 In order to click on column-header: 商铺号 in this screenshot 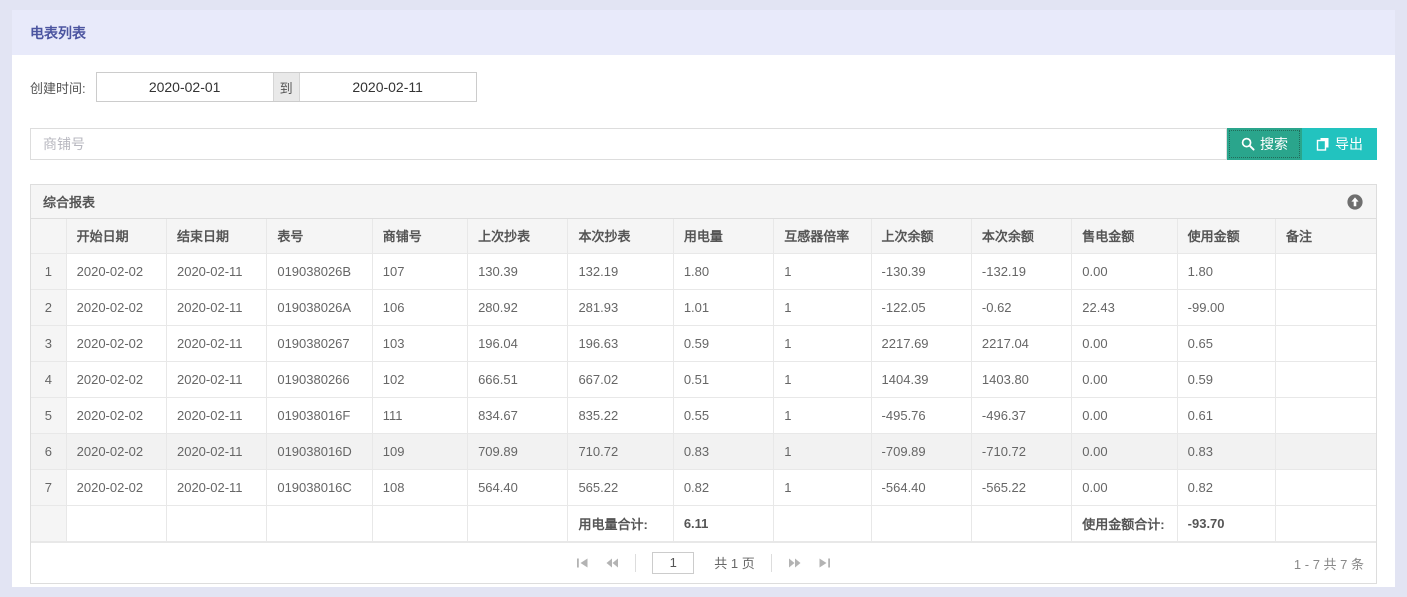, I will do `click(420, 236)`.